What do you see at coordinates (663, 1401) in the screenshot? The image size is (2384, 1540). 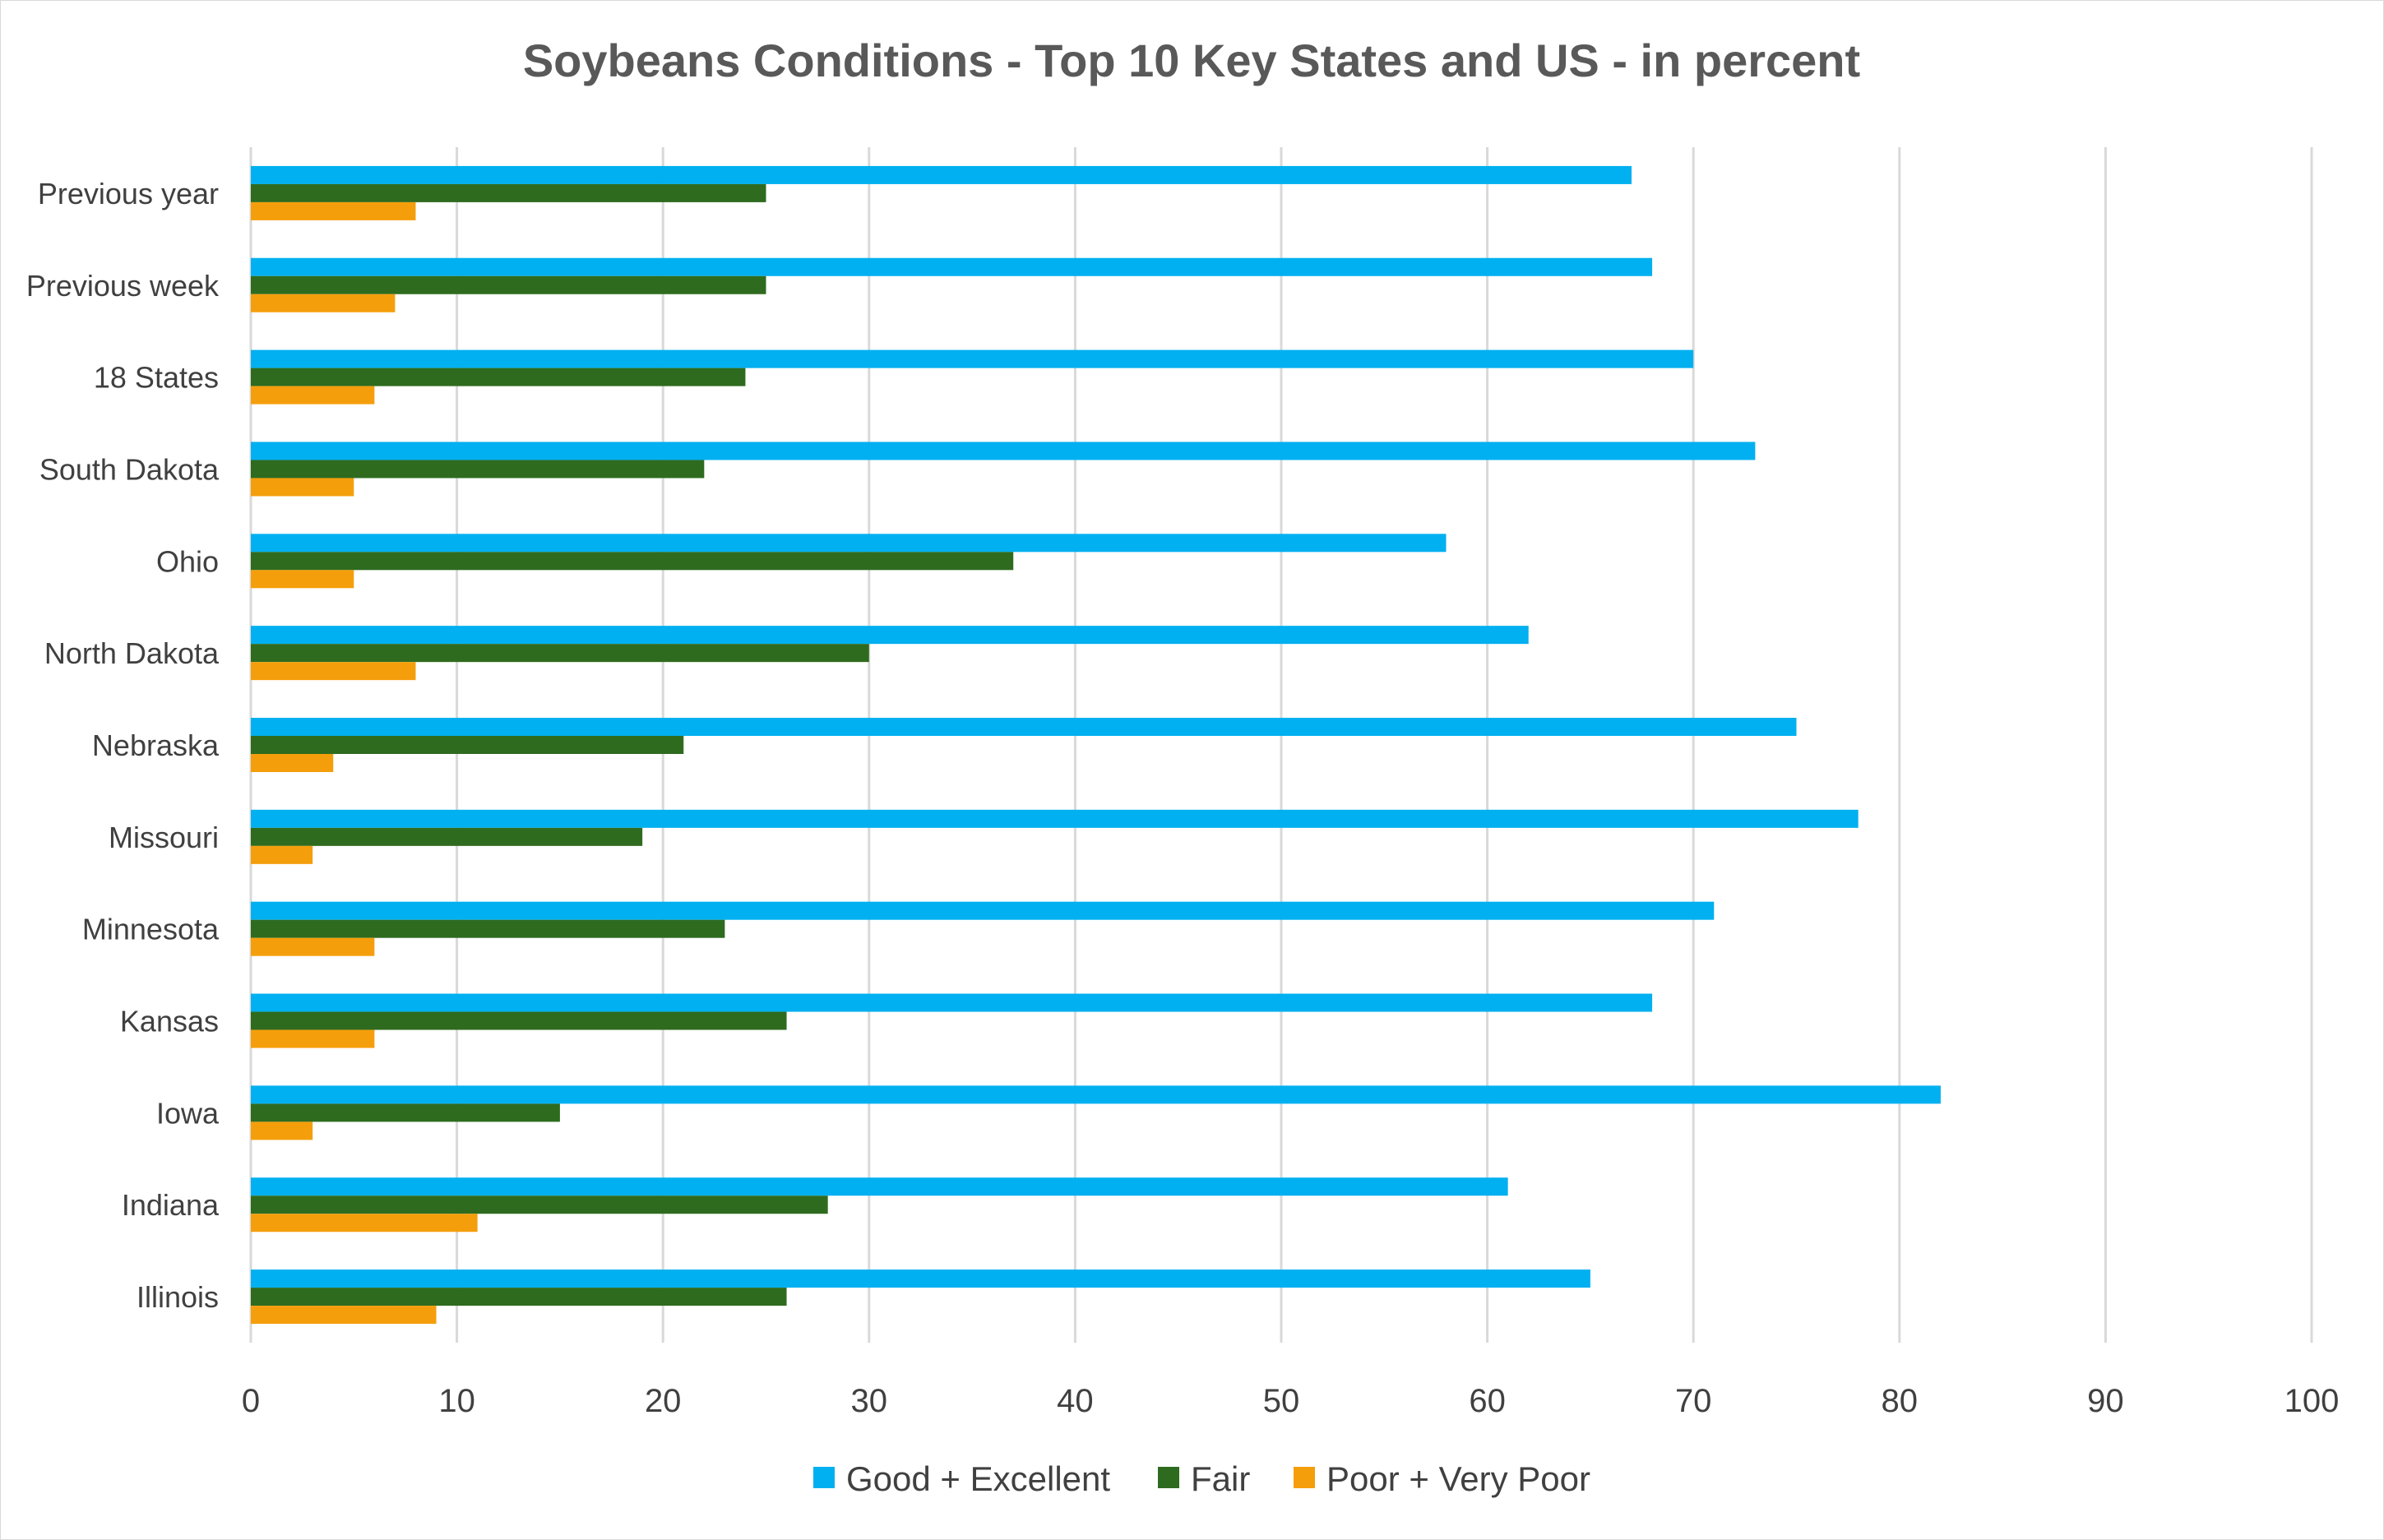 I see `x-tick-label: 20` at bounding box center [663, 1401].